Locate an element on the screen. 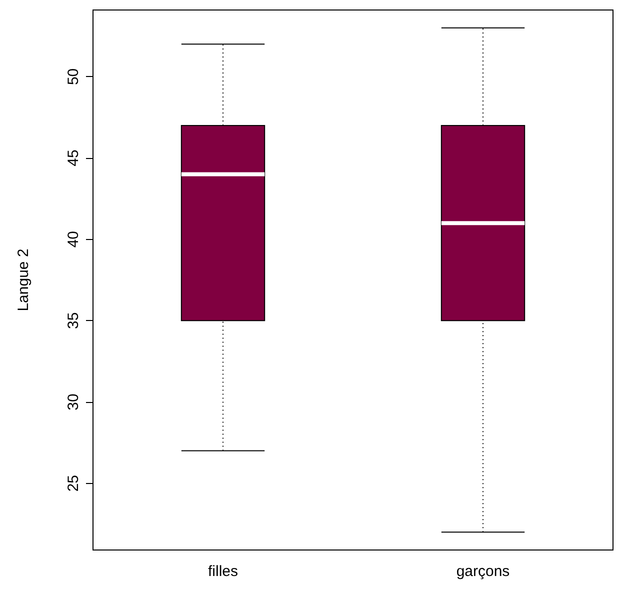 Image resolution: width=623 pixels, height=594 pixels. y-tick-label: 50 is located at coordinates (73, 77).